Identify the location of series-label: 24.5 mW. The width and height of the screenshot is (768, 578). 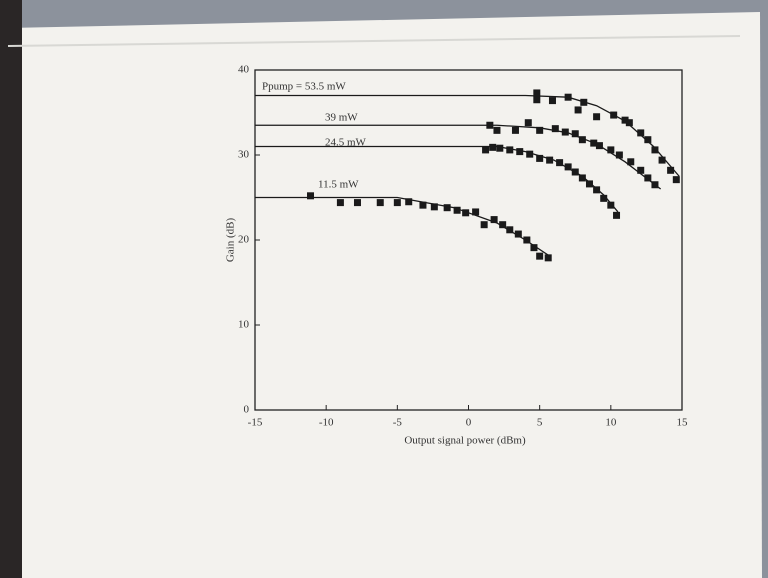
(346, 143).